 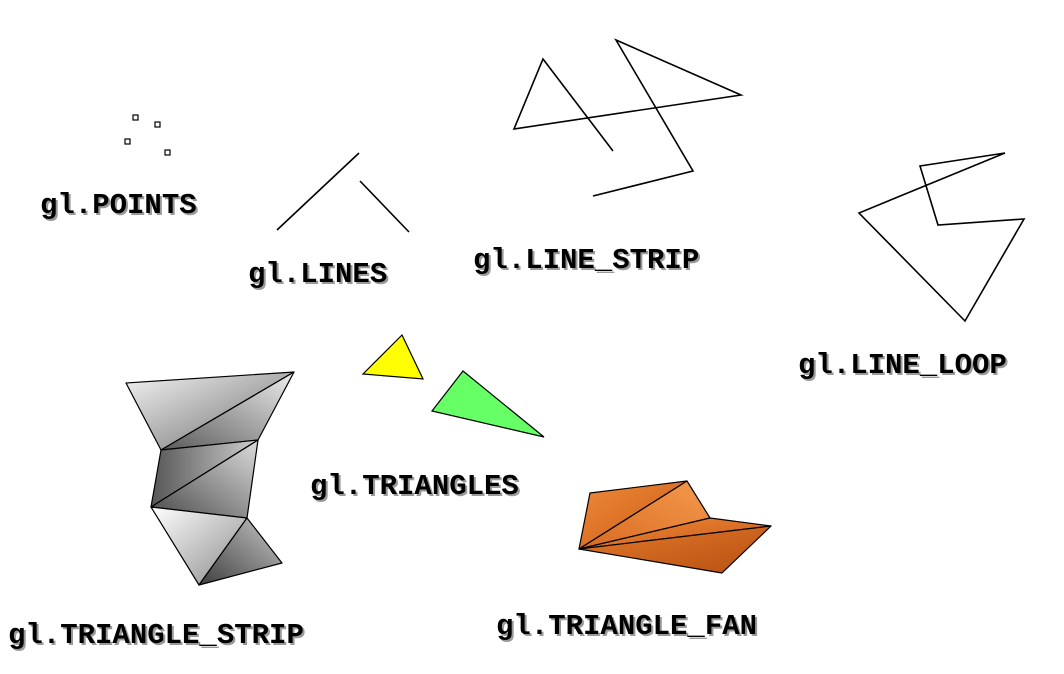 I want to click on lines-figure, so click(x=343, y=192).